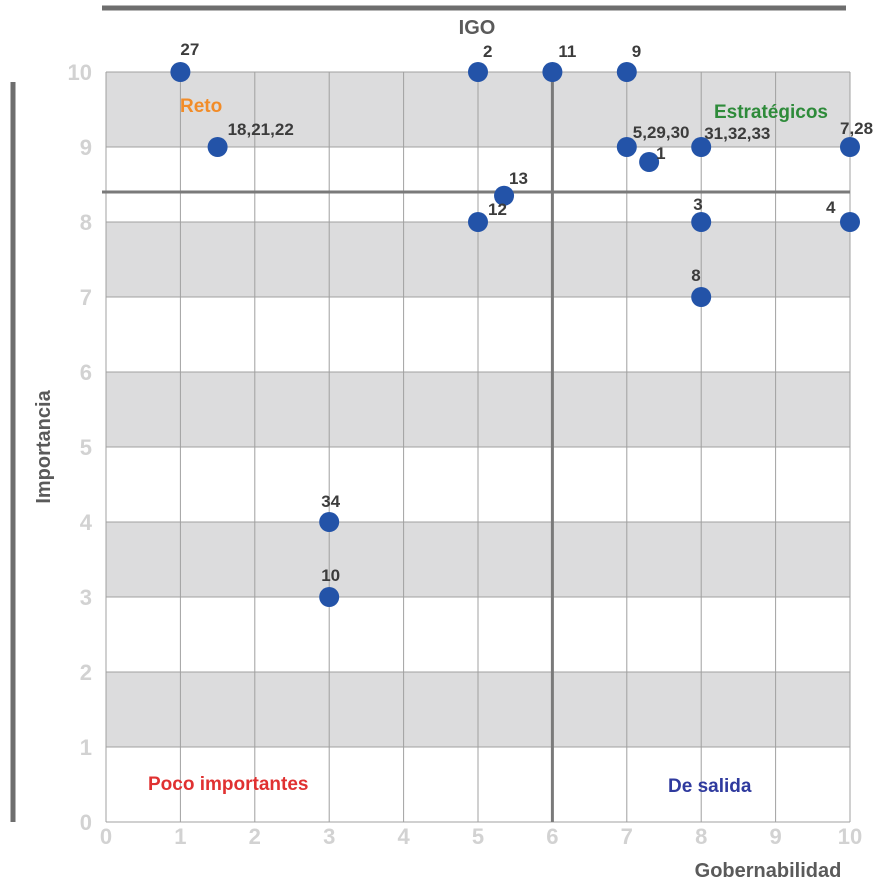  I want to click on x-tick-label: 2, so click(255, 836).